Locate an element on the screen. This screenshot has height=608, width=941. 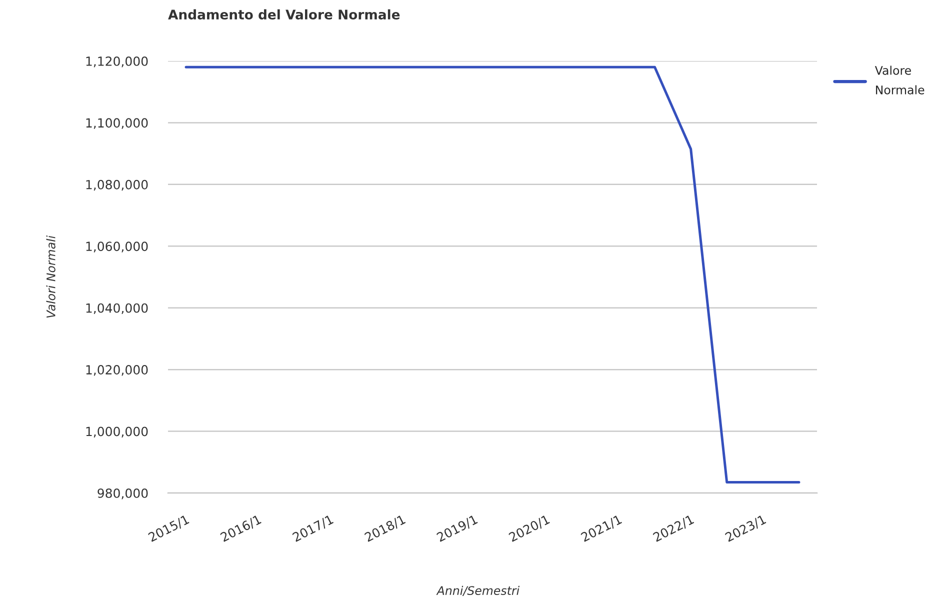
y-tick-label: 1,000,000 is located at coordinates (117, 432).